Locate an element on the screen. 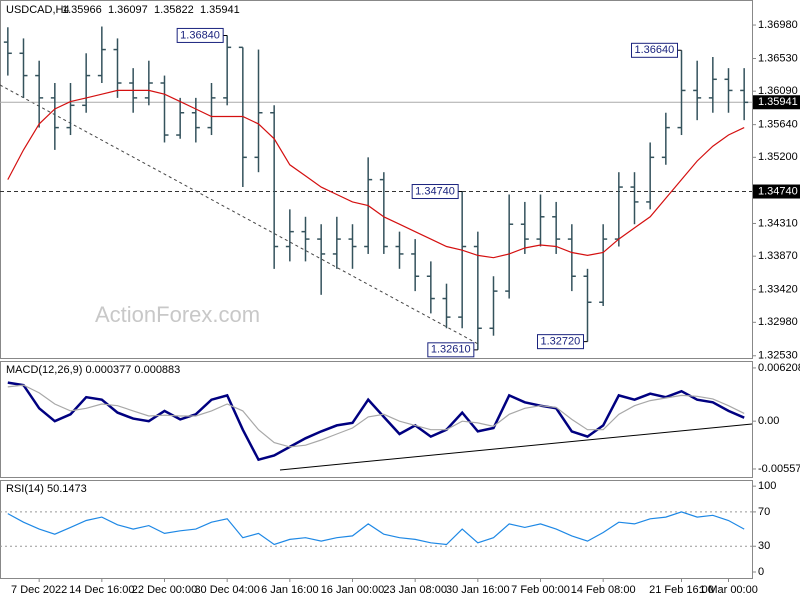 The image size is (800, 600). annotation-label: 1.34740 is located at coordinates (435, 191).